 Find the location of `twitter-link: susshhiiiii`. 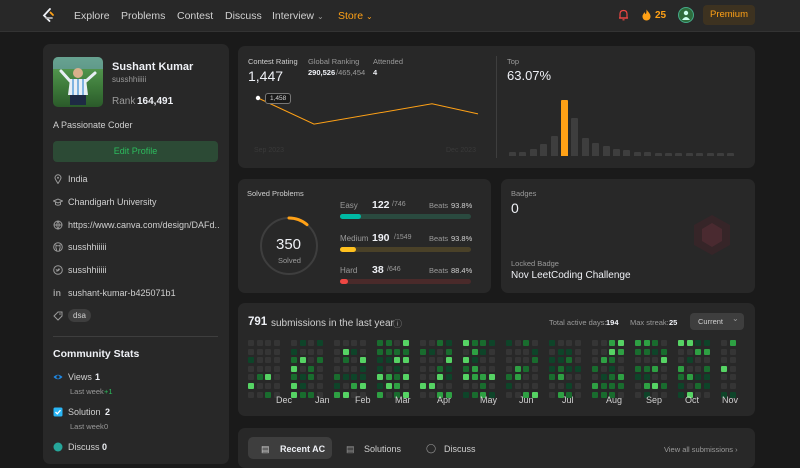

twitter-link: susshhiiiii is located at coordinates (87, 270).